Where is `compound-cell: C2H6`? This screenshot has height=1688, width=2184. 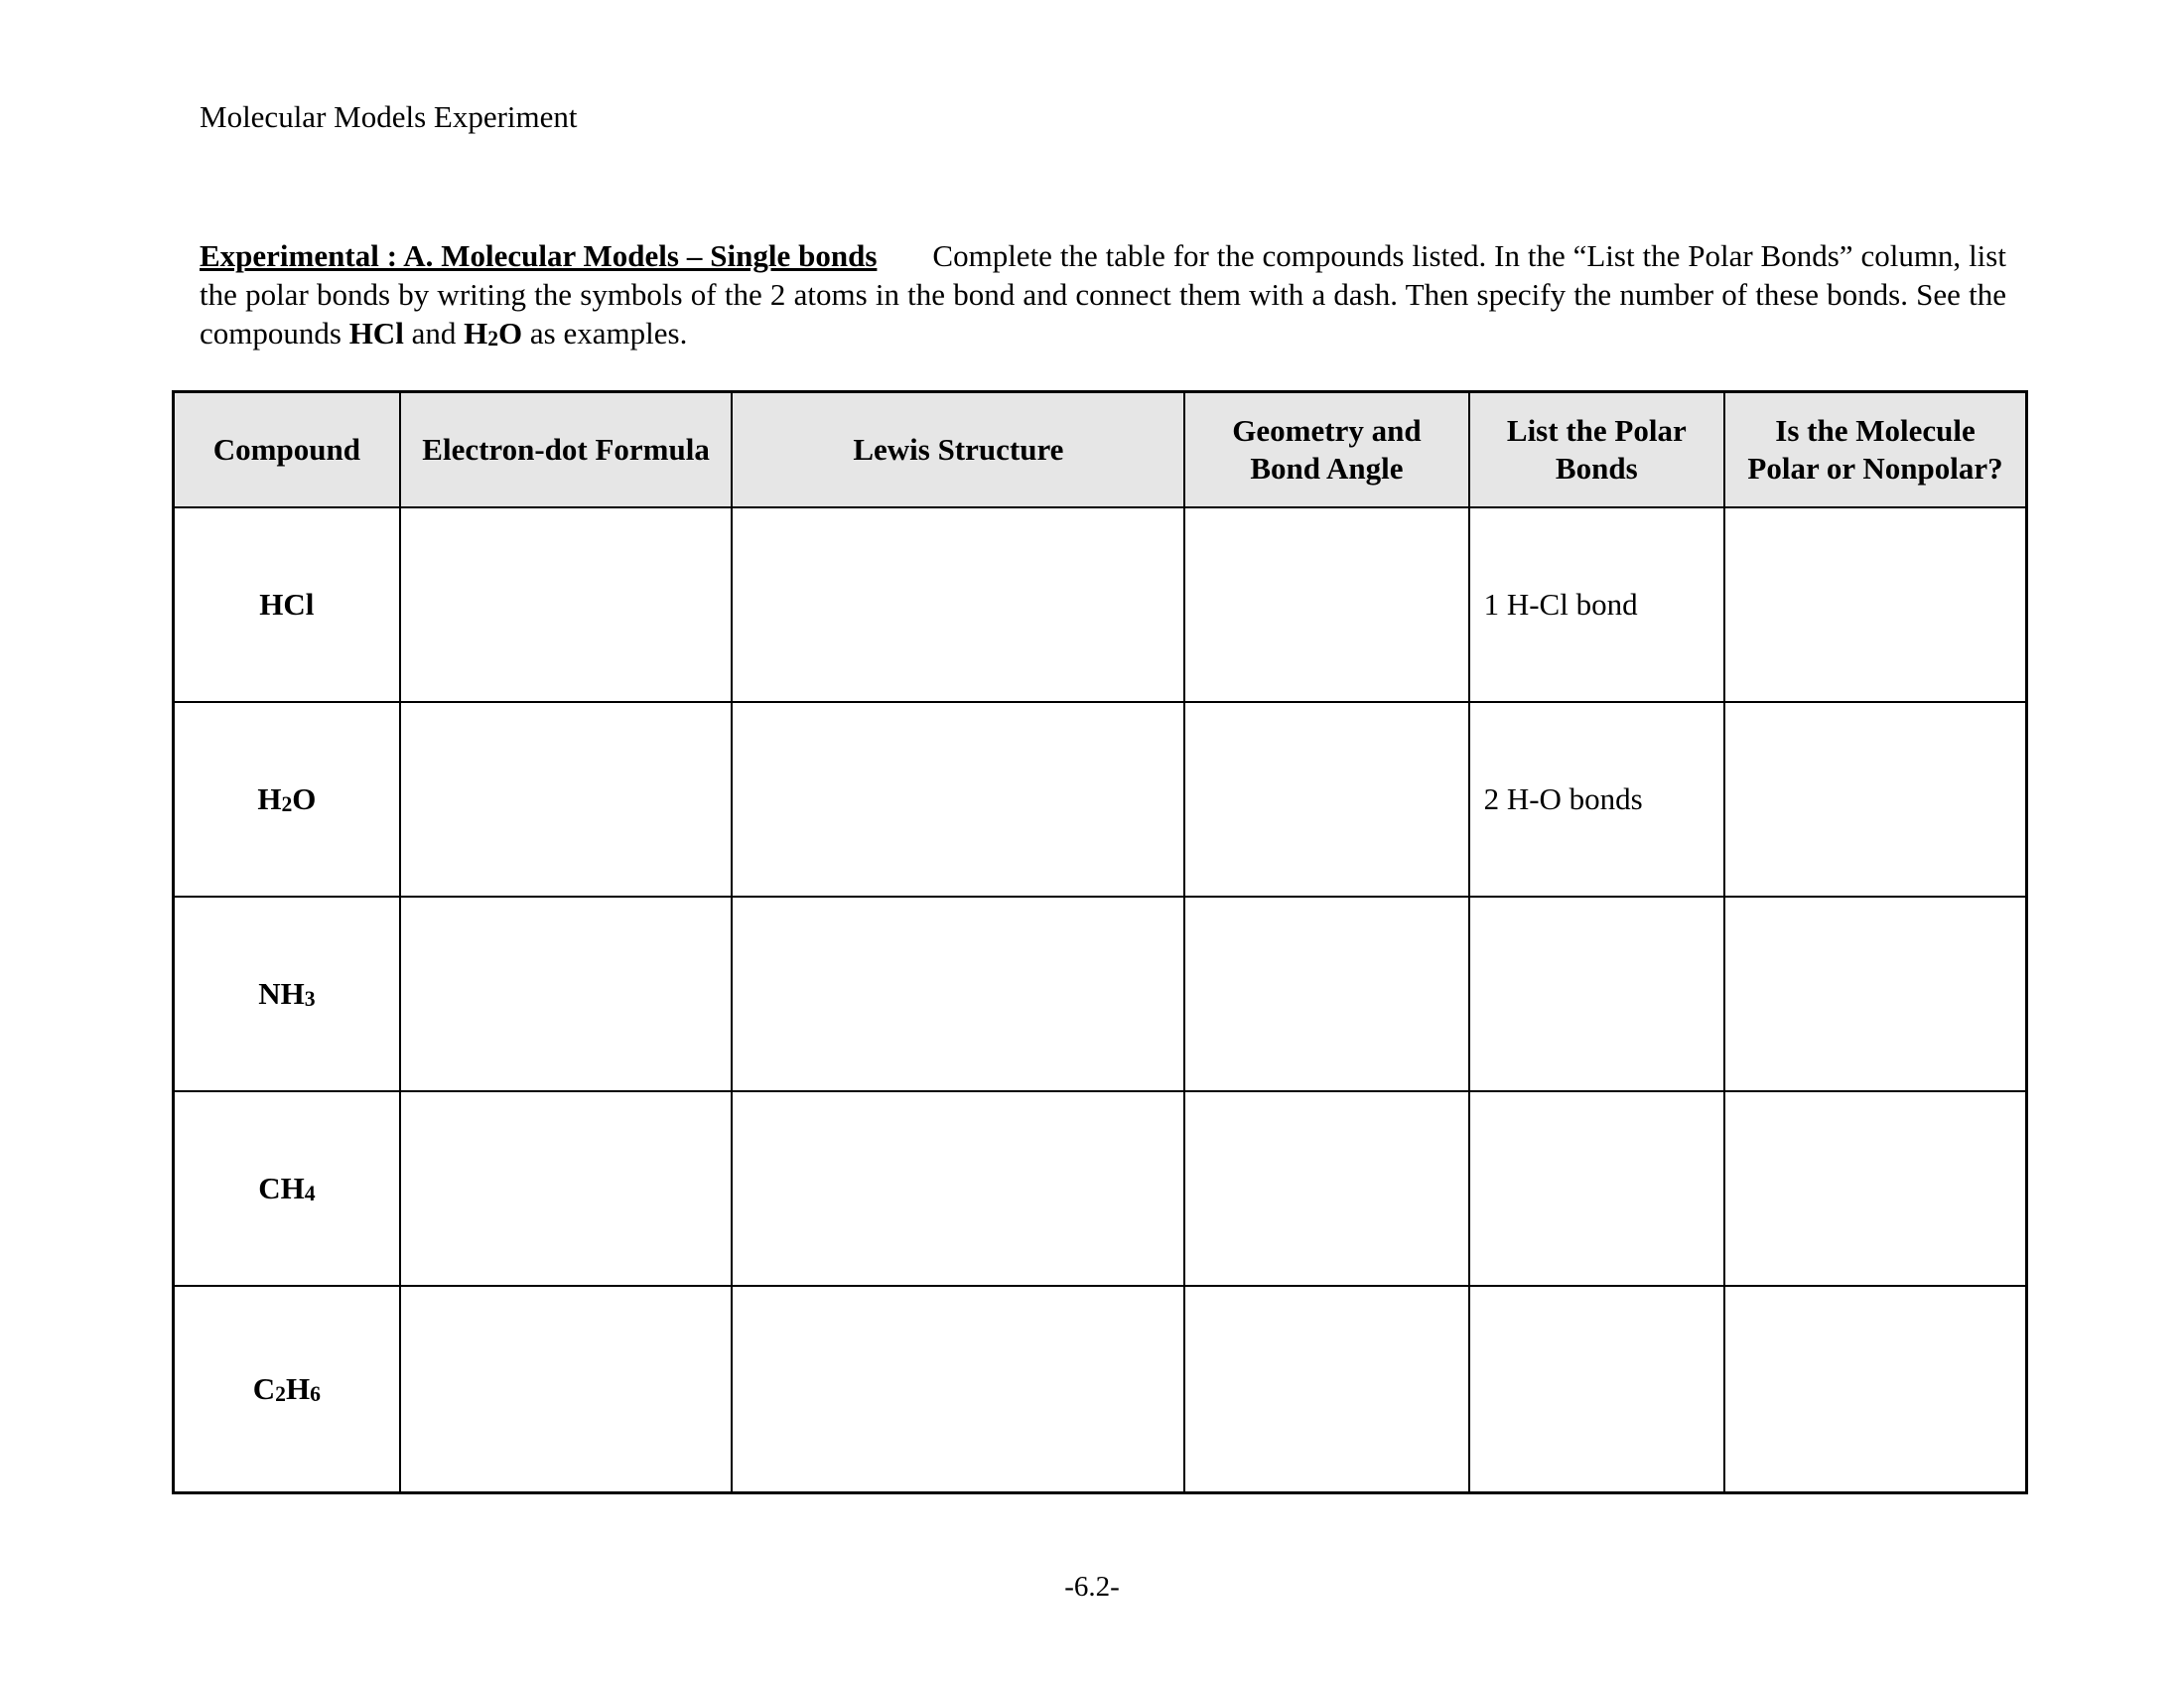
compound-cell: C2H6 is located at coordinates (286, 1389).